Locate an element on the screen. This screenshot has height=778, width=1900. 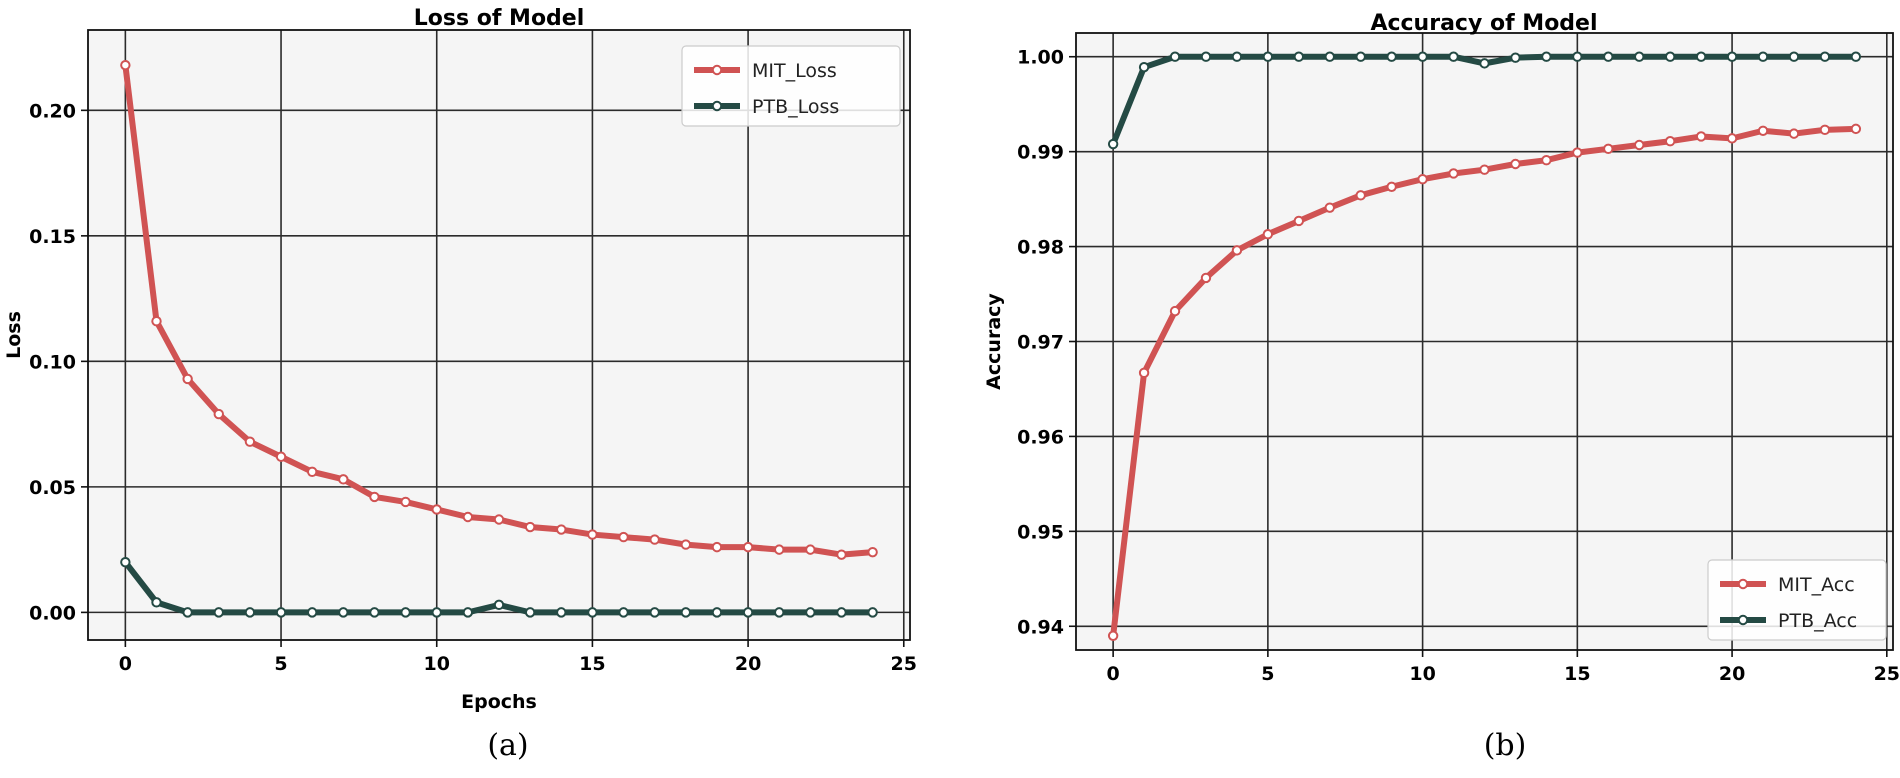
loss-chart-title: Loss of Model is located at coordinates (499, 18).